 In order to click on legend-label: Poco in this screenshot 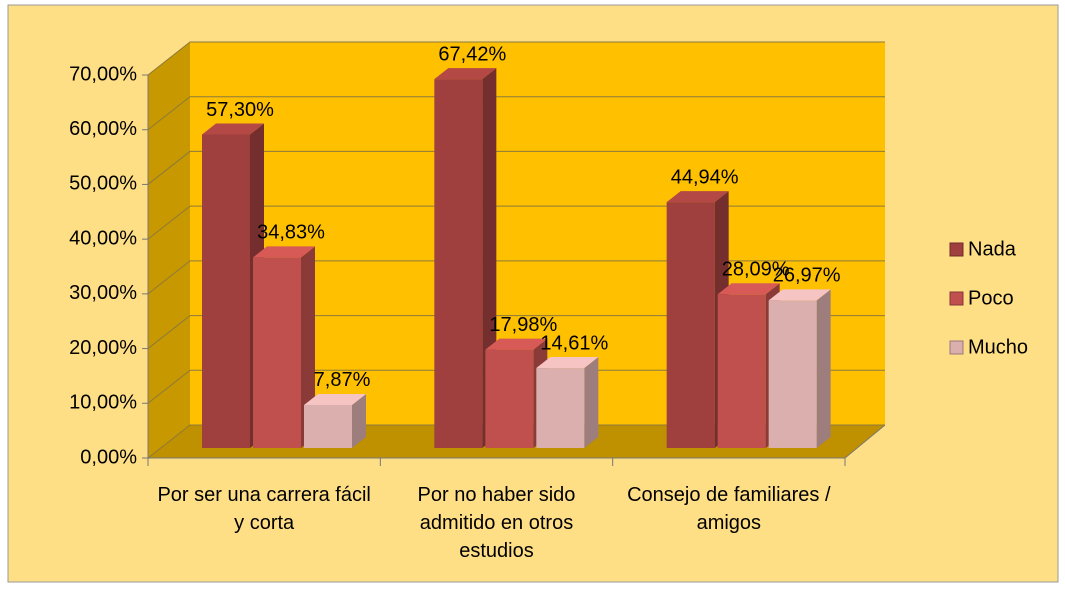, I will do `click(991, 298)`.